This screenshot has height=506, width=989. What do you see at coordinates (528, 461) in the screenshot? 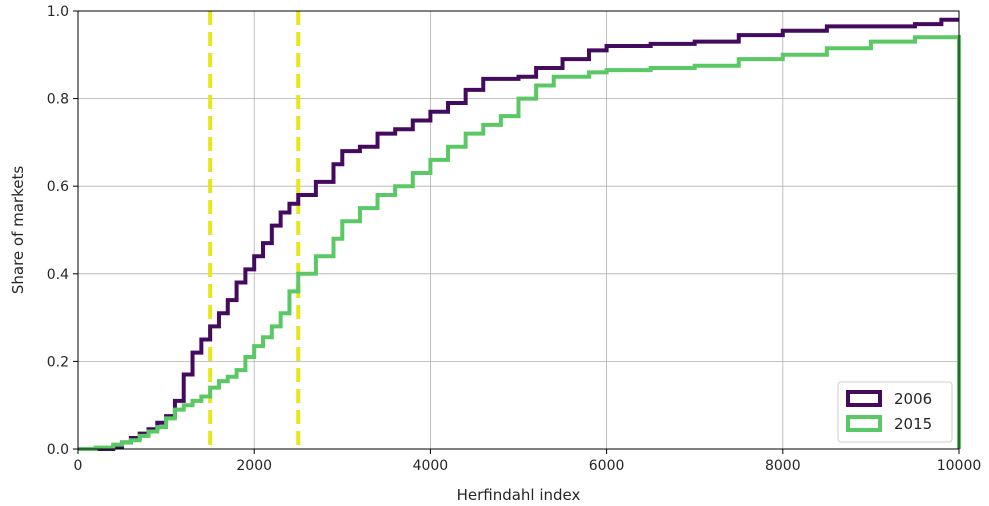
I see `x-axis-ticks: 0 2000 4000 6000 8000 10000` at bounding box center [528, 461].